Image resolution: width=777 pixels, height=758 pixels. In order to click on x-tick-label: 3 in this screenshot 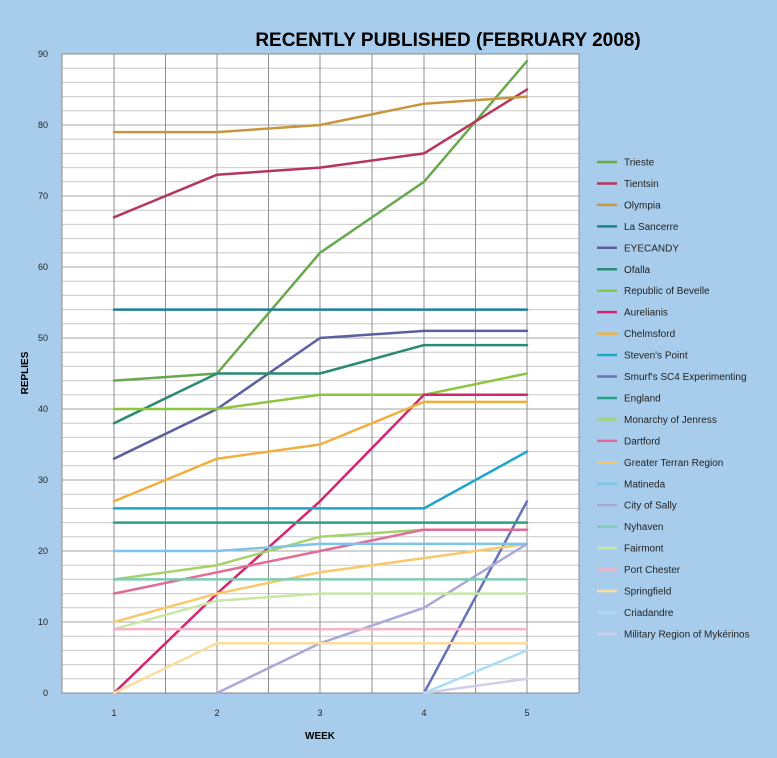, I will do `click(319, 713)`.